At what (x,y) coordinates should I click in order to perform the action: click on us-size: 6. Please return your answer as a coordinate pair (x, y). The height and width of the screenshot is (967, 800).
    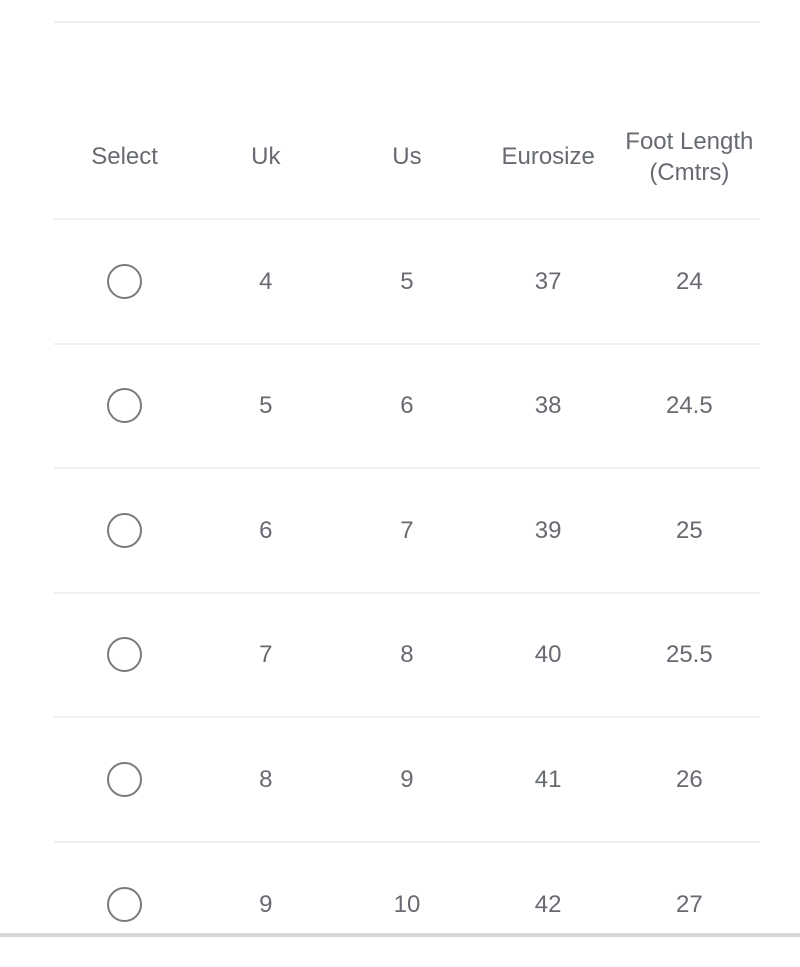
    Looking at the image, I should click on (406, 405).